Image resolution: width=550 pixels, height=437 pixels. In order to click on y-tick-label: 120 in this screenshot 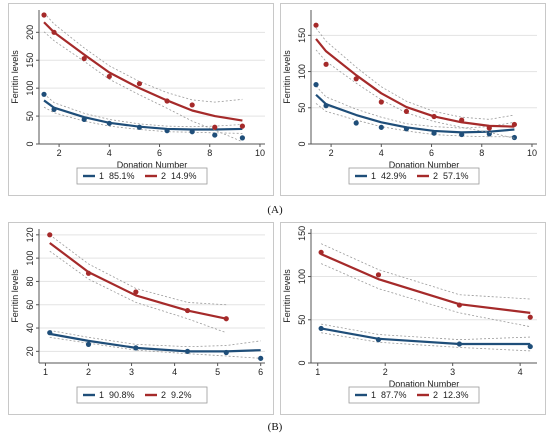, I will do `click(30, 234)`.